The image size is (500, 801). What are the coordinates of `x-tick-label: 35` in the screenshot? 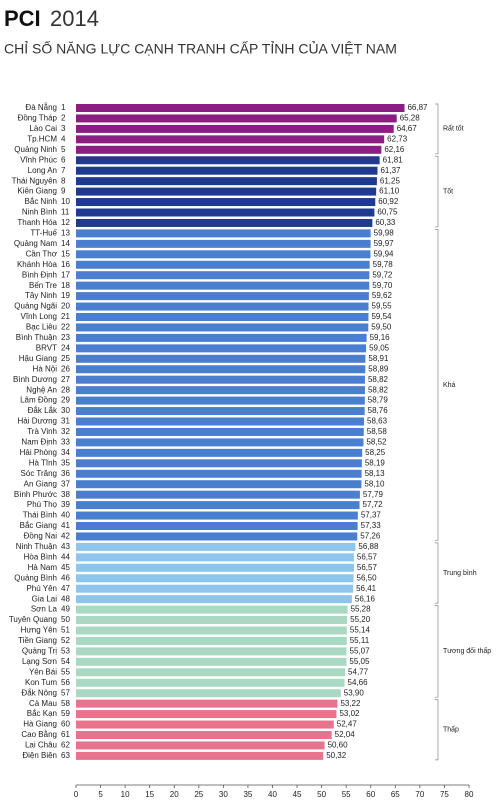 It's located at (247, 794).